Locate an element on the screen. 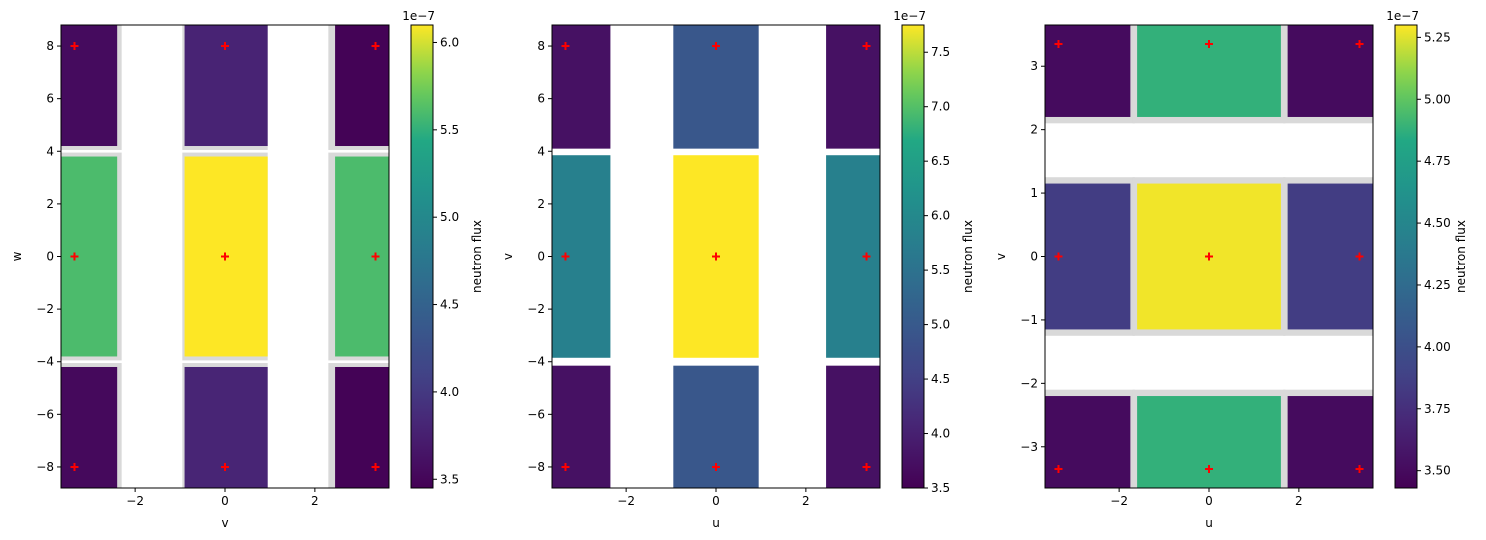 This screenshot has height=540, width=1486. y-tick-label: 1 is located at coordinates (1034, 193).